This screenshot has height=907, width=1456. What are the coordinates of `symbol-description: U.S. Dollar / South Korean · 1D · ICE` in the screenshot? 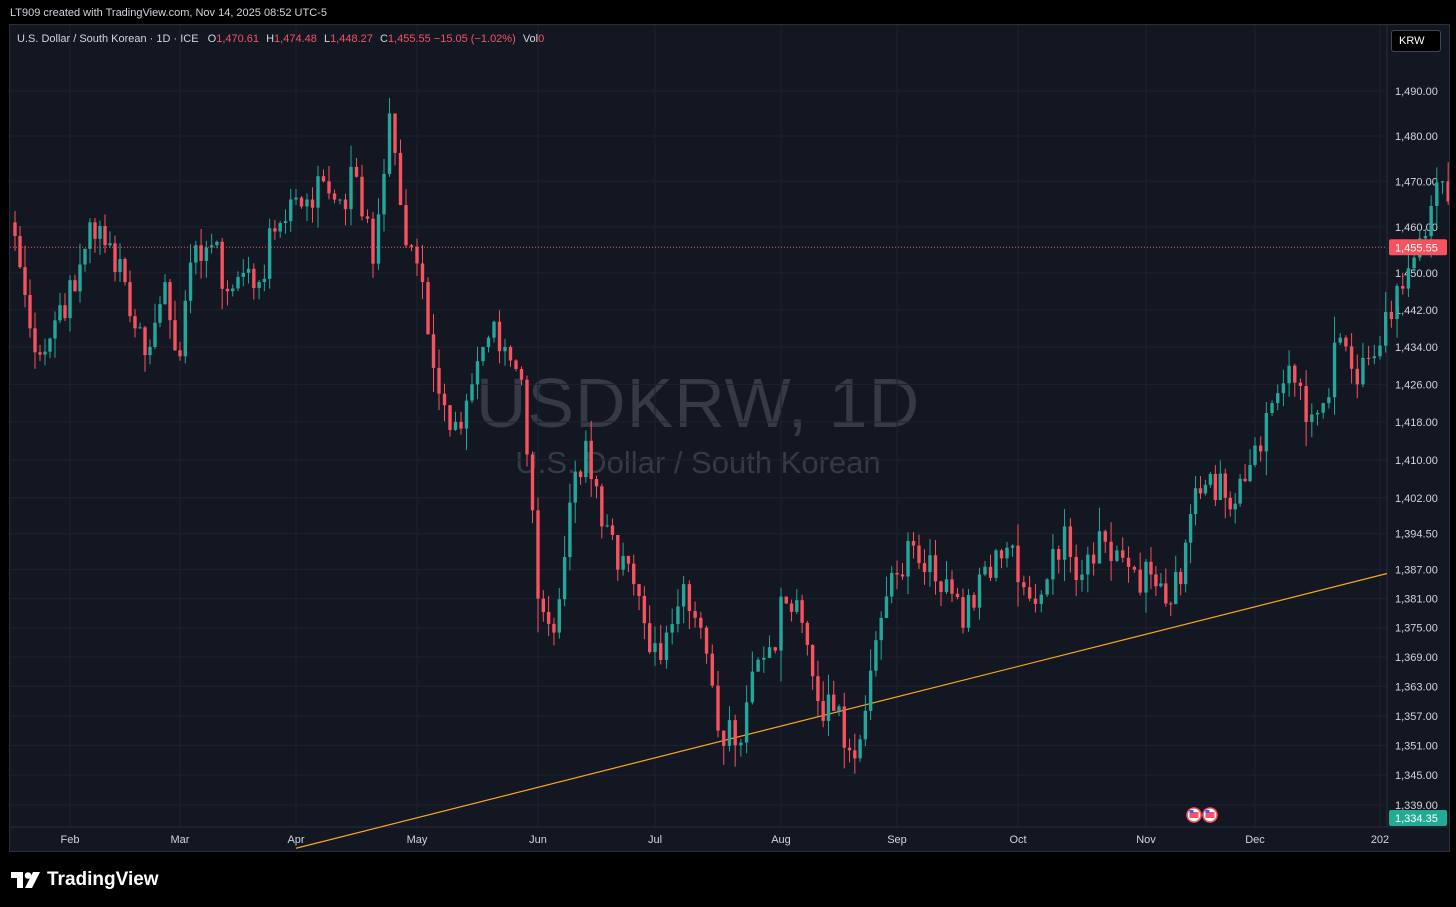 It's located at (108, 39).